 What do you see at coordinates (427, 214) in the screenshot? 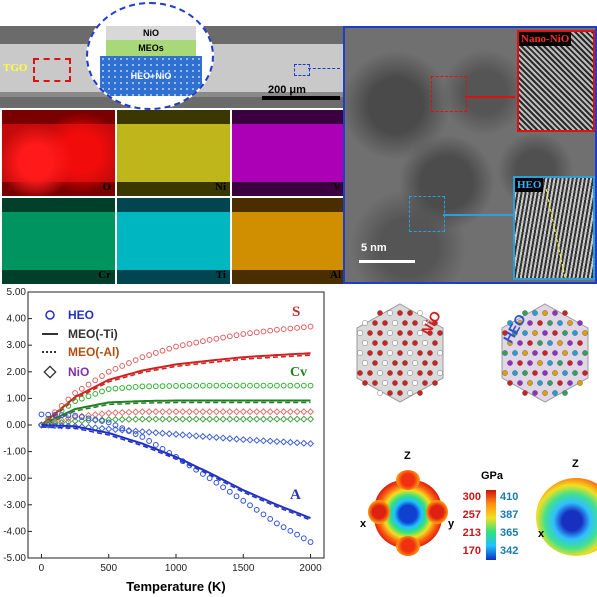
I see `heo-selection-box` at bounding box center [427, 214].